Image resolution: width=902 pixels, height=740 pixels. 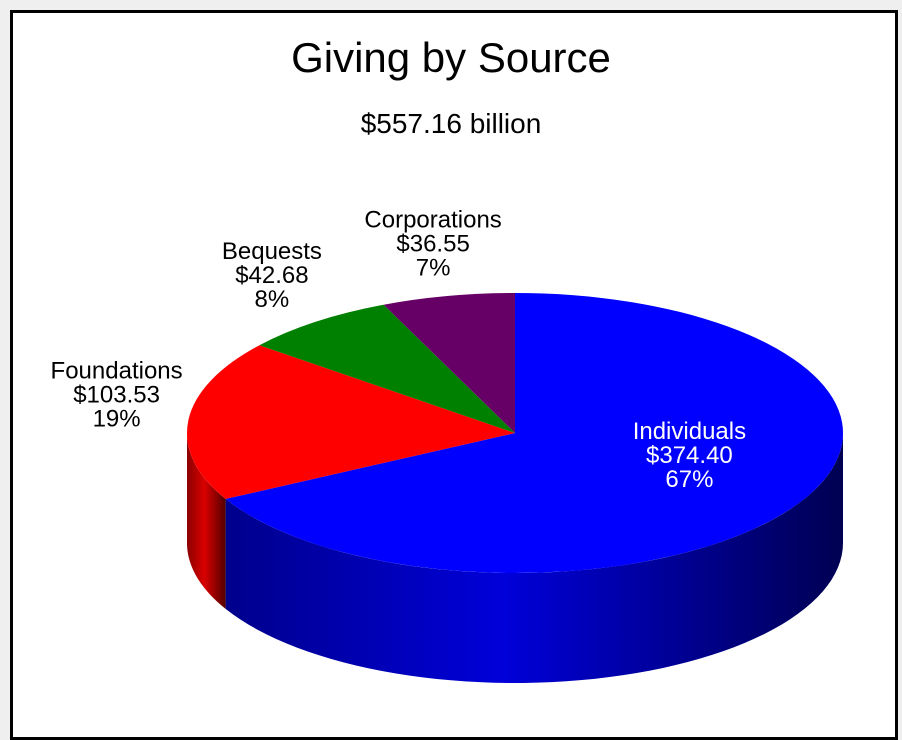 What do you see at coordinates (272, 299) in the screenshot?
I see `slice-bequests-percent-label: 8%` at bounding box center [272, 299].